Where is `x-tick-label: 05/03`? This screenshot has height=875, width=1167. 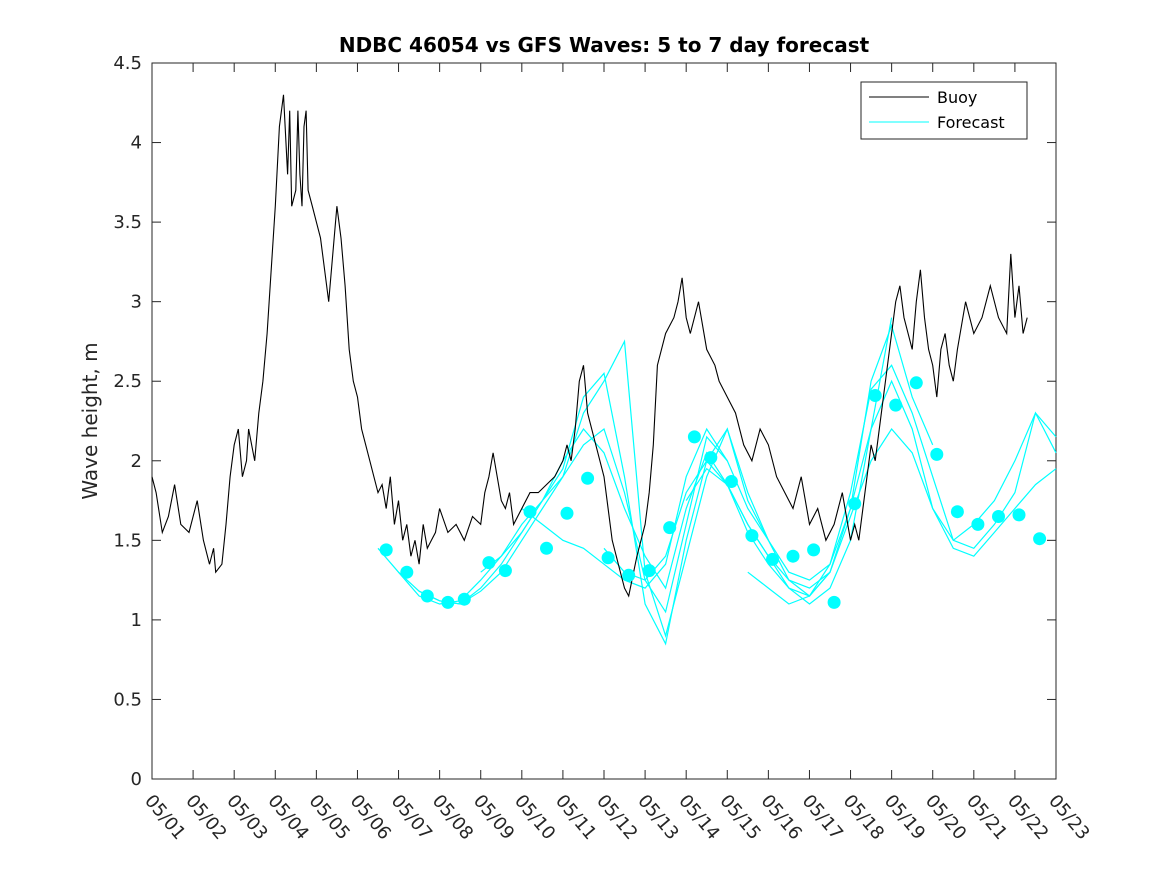
x-tick-label: 05/03 is located at coordinates (246, 817).